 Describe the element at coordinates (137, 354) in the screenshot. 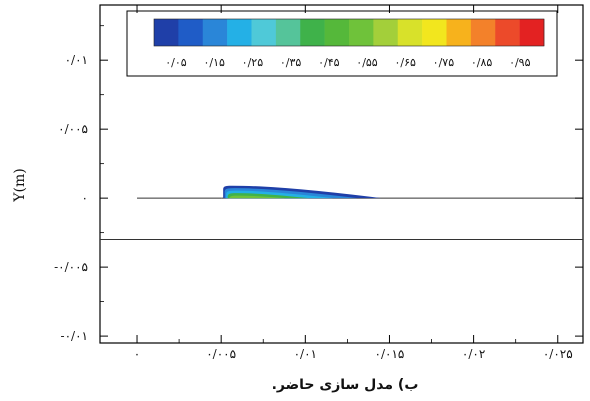

I see `x-tick-label: ٠` at that location.